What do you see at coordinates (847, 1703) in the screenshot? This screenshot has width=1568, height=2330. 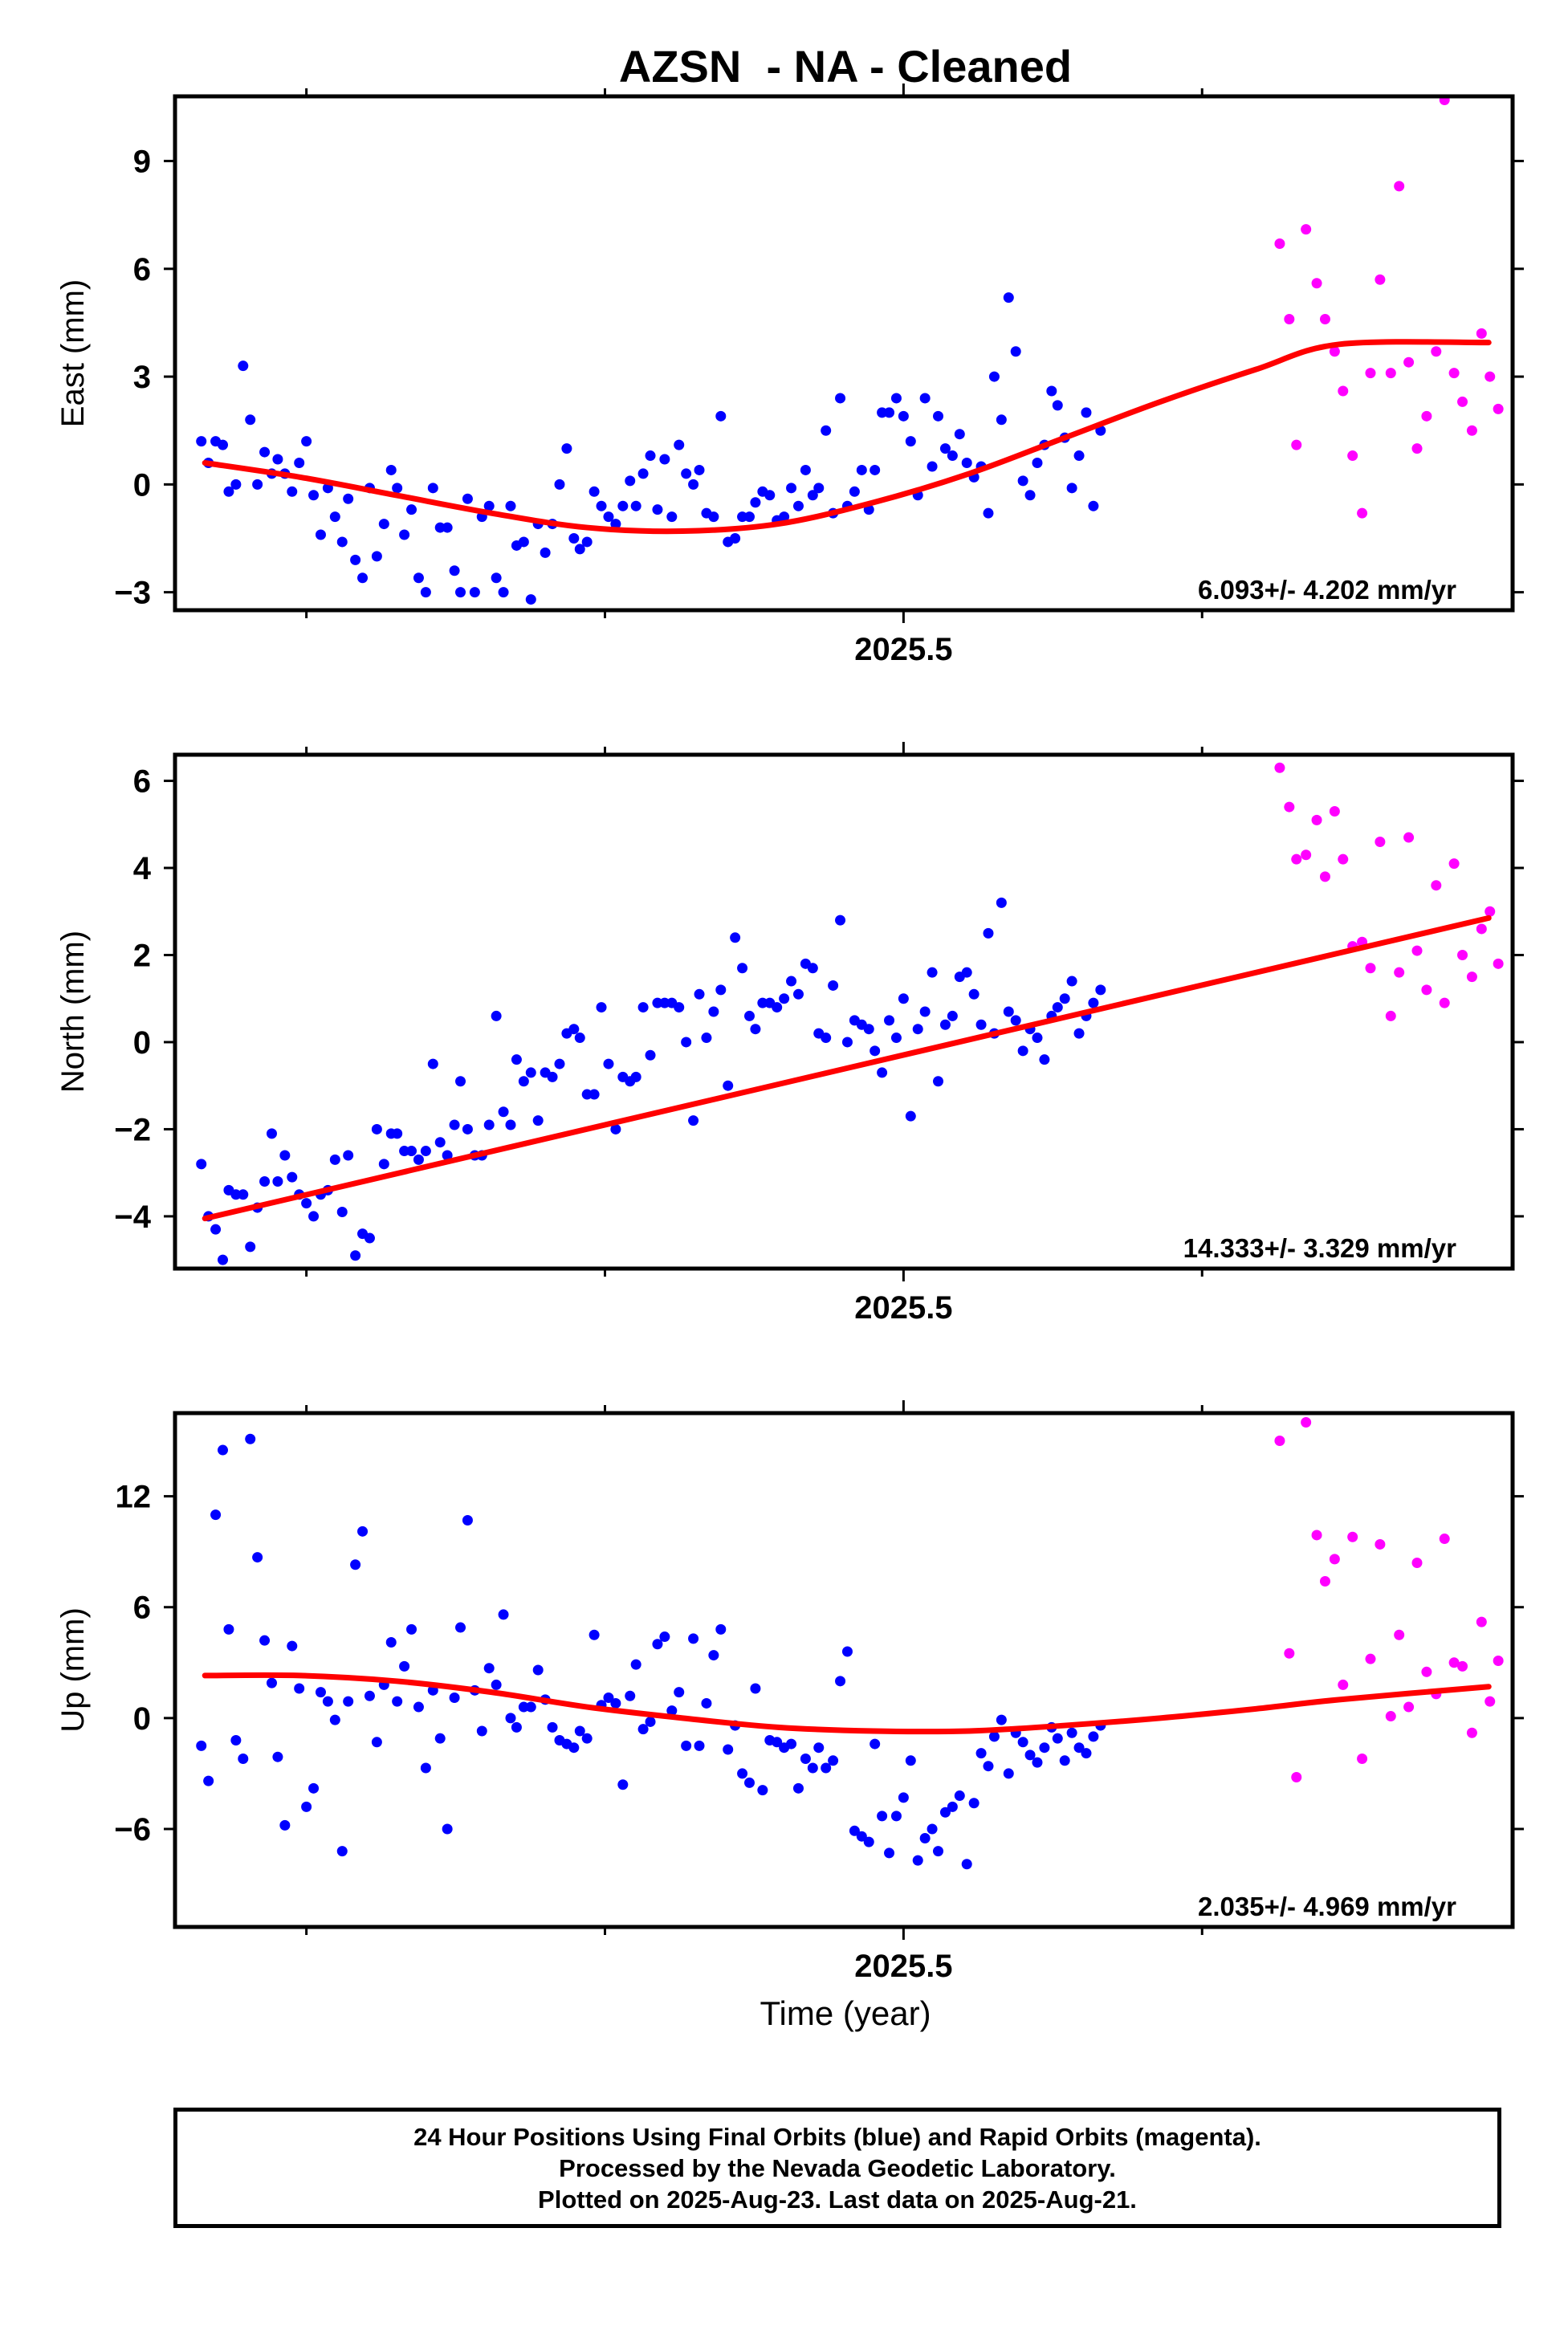 I see `model-fit-line` at bounding box center [847, 1703].